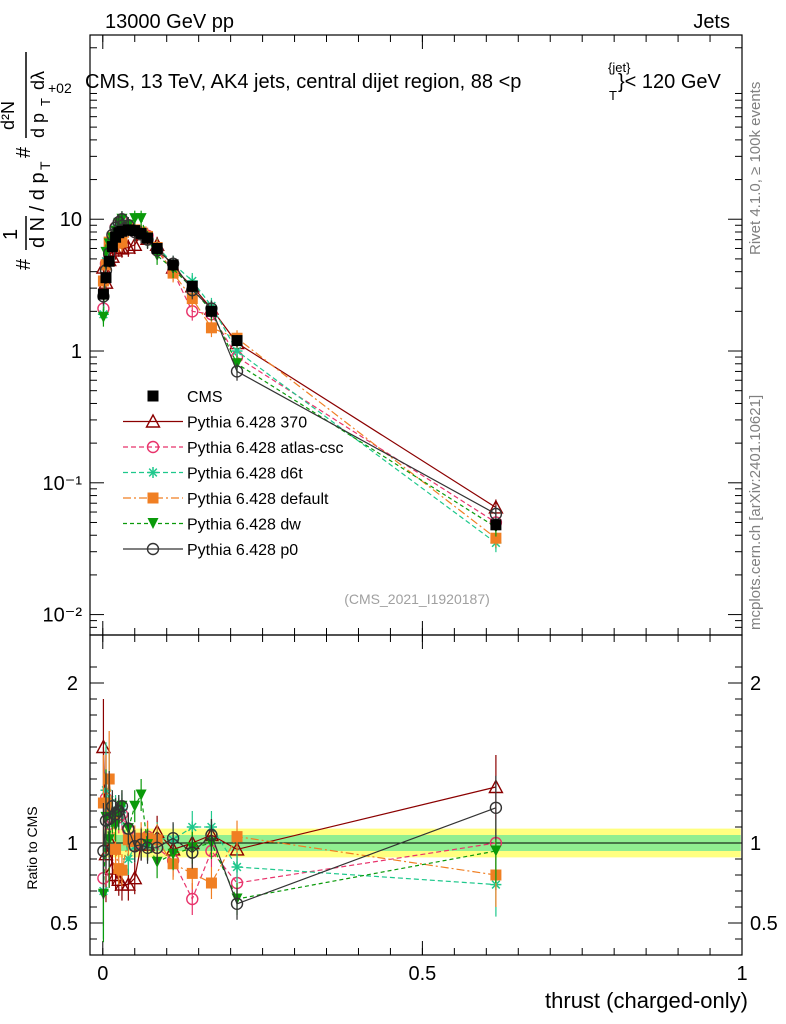  What do you see at coordinates (45, 165) in the screenshot?
I see `ylabel-t-sub: T` at bounding box center [45, 165].